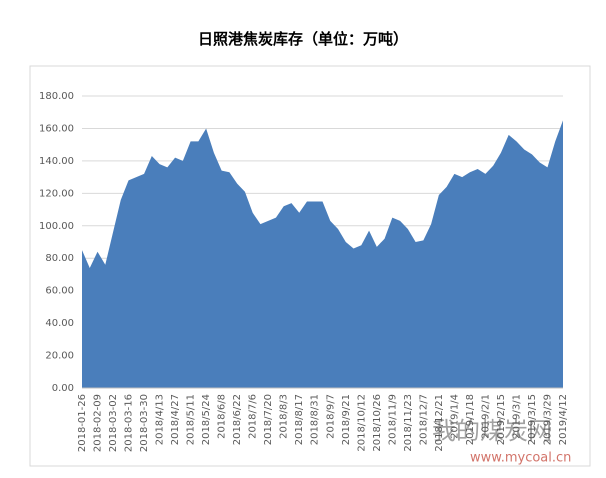 This screenshot has width=606, height=478. What do you see at coordinates (129, 423) in the screenshot?
I see `x-tick-label: 2018-03-16` at bounding box center [129, 423].